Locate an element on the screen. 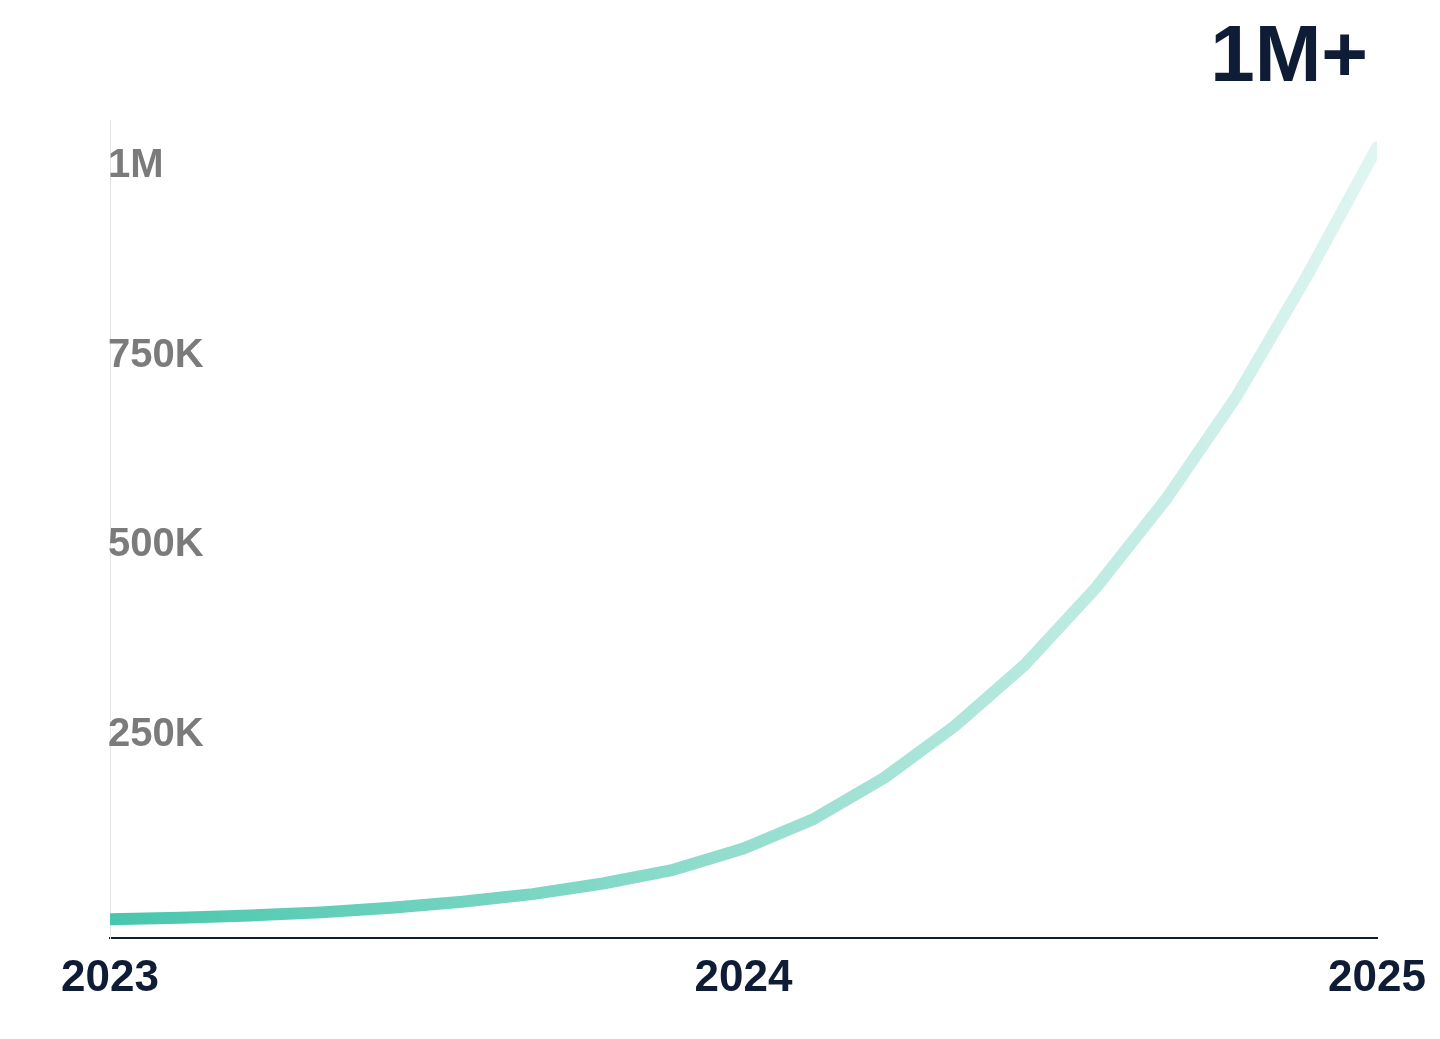 This screenshot has width=1440, height=1039. text: 1M+ is located at coordinates (1289, 54).